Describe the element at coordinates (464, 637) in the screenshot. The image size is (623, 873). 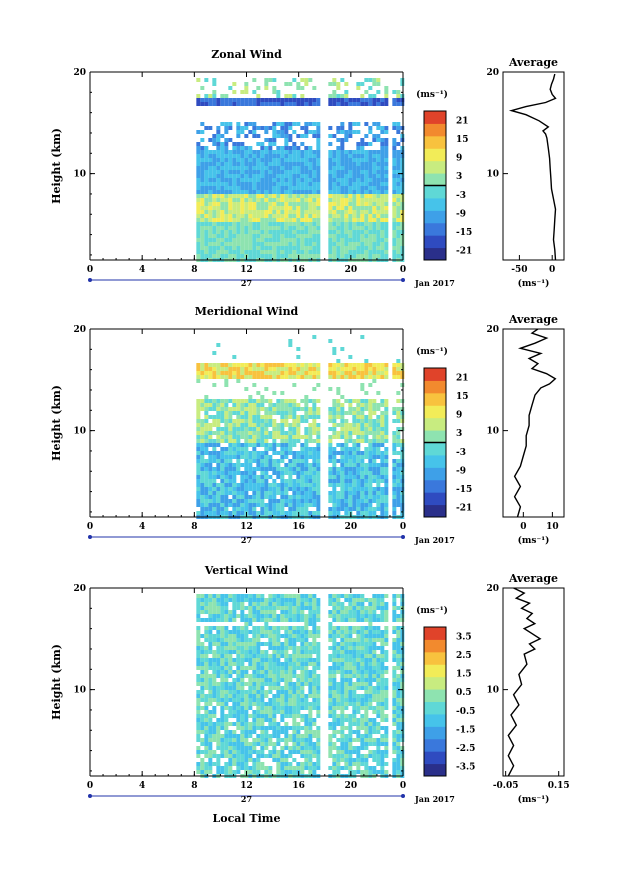
I see `colorbar-tick-label: 3.5` at that location.